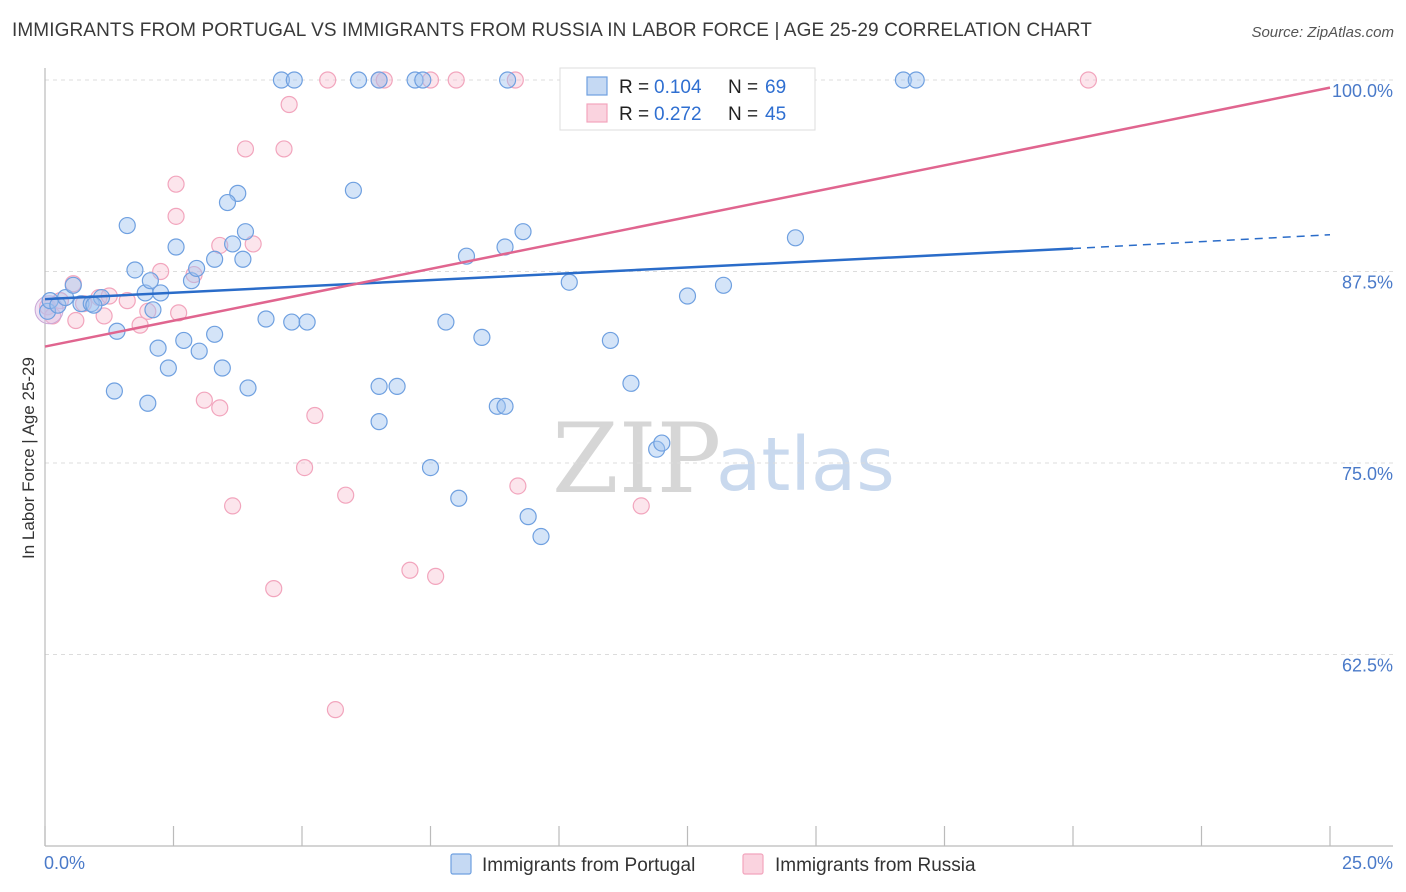 The image size is (1406, 892). I want to click on y-tick-label-3: 62.5%, so click(1367, 666).